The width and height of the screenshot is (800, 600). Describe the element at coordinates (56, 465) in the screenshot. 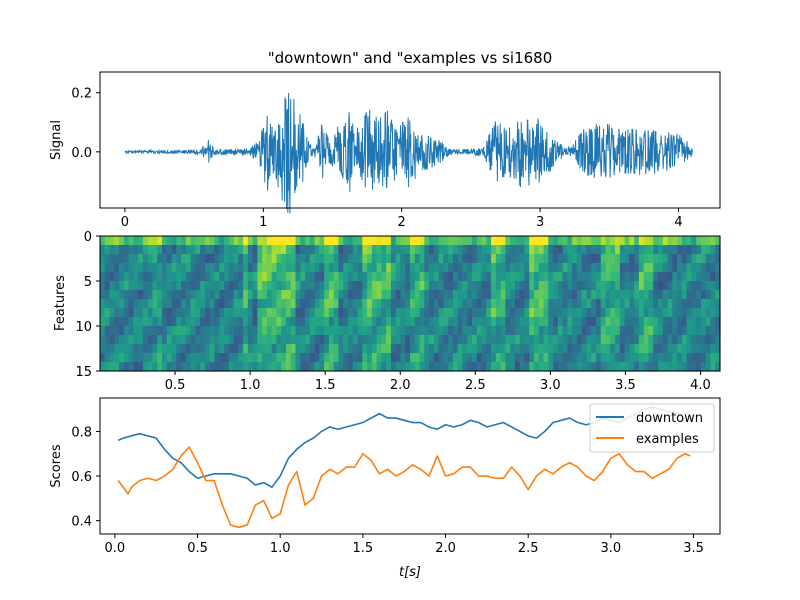

I see `scores-y-axis-label: Scores` at that location.